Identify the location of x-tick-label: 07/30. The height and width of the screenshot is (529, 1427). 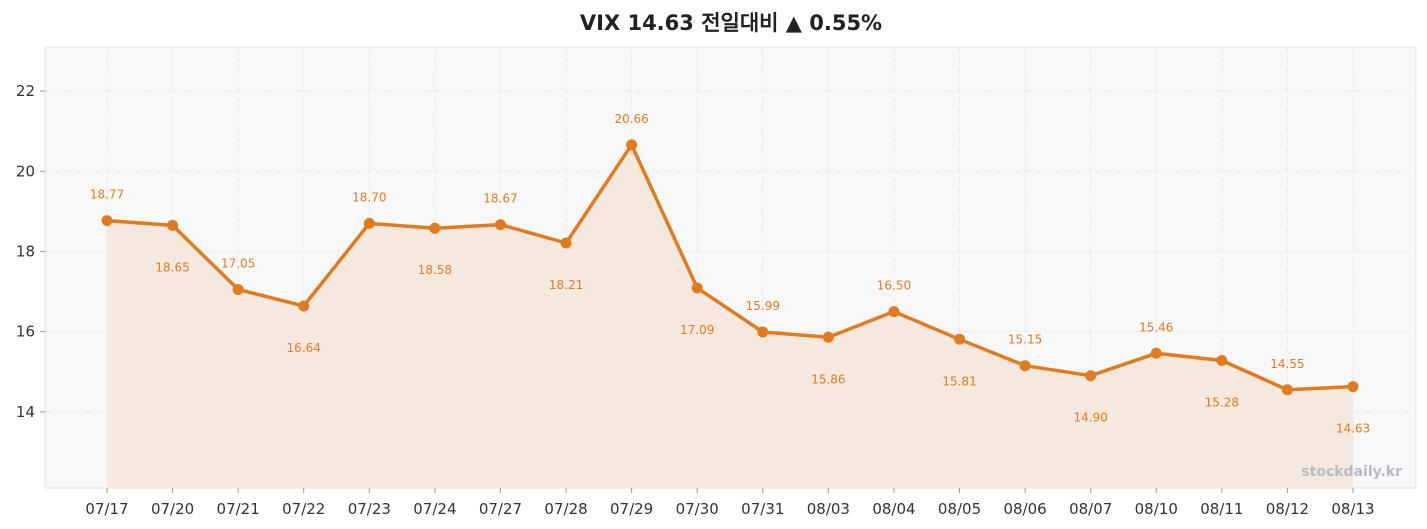
(697, 509).